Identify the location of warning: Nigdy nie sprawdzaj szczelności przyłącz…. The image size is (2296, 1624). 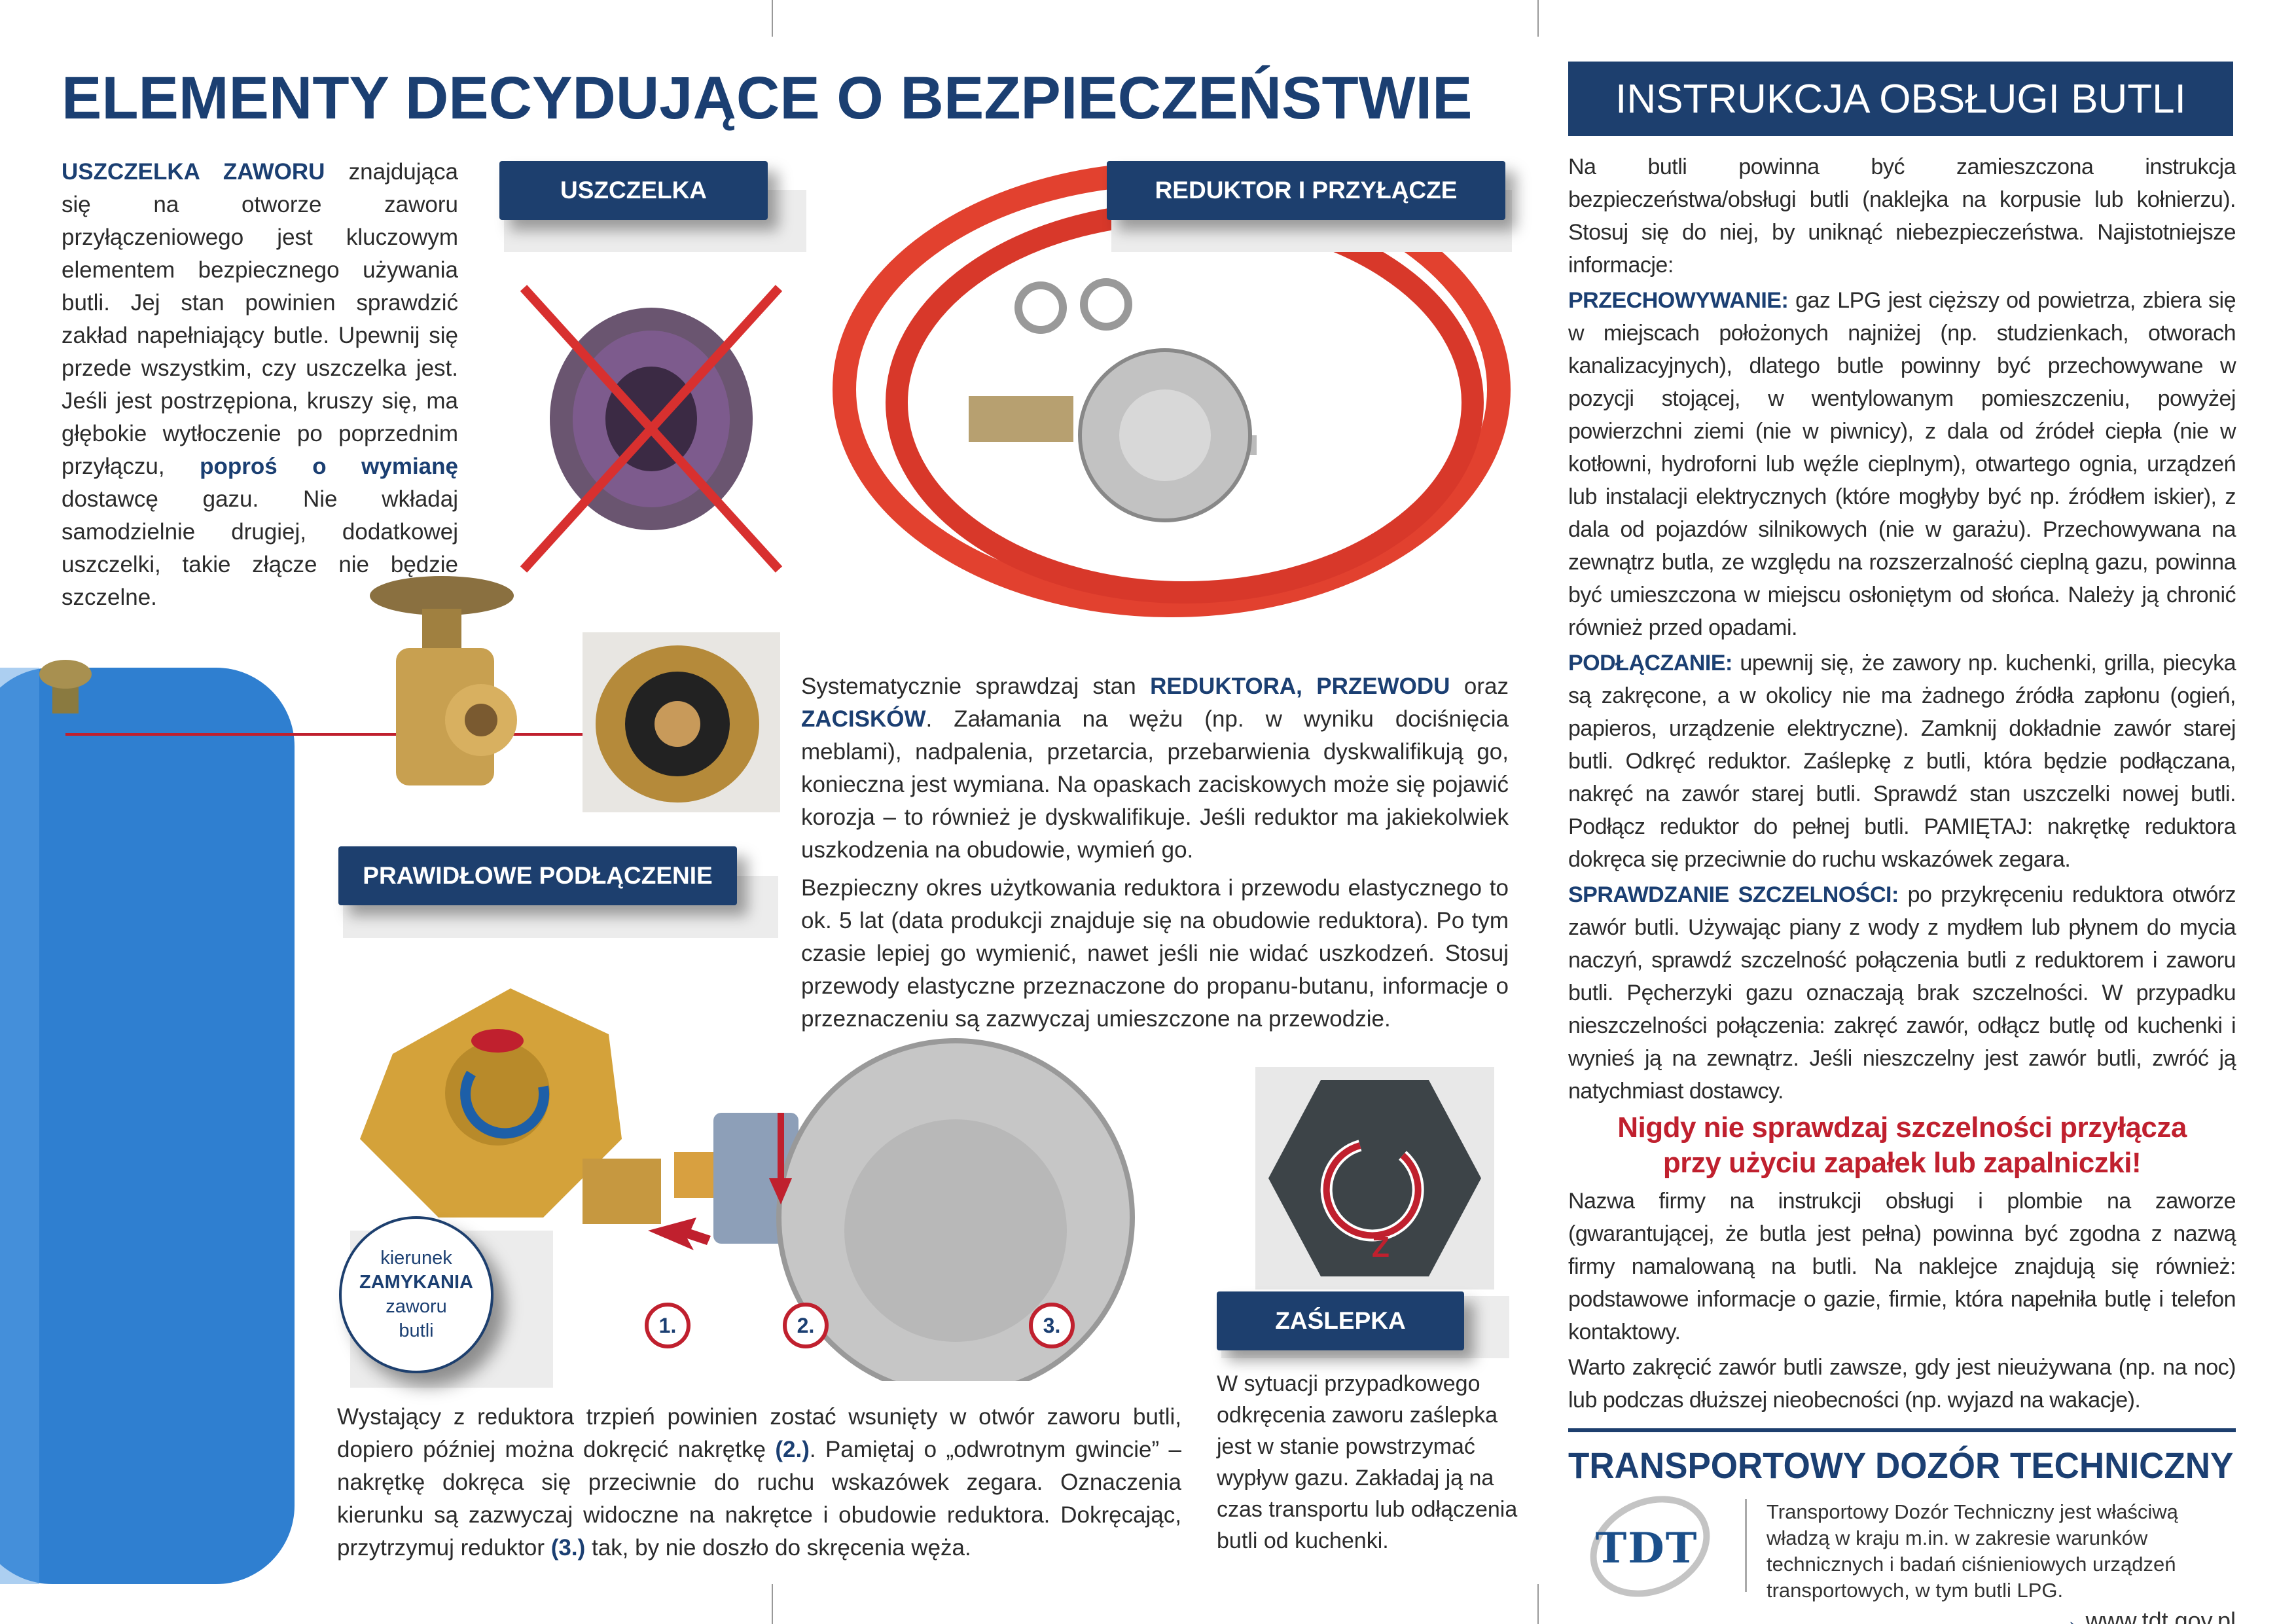
(1902, 1145).